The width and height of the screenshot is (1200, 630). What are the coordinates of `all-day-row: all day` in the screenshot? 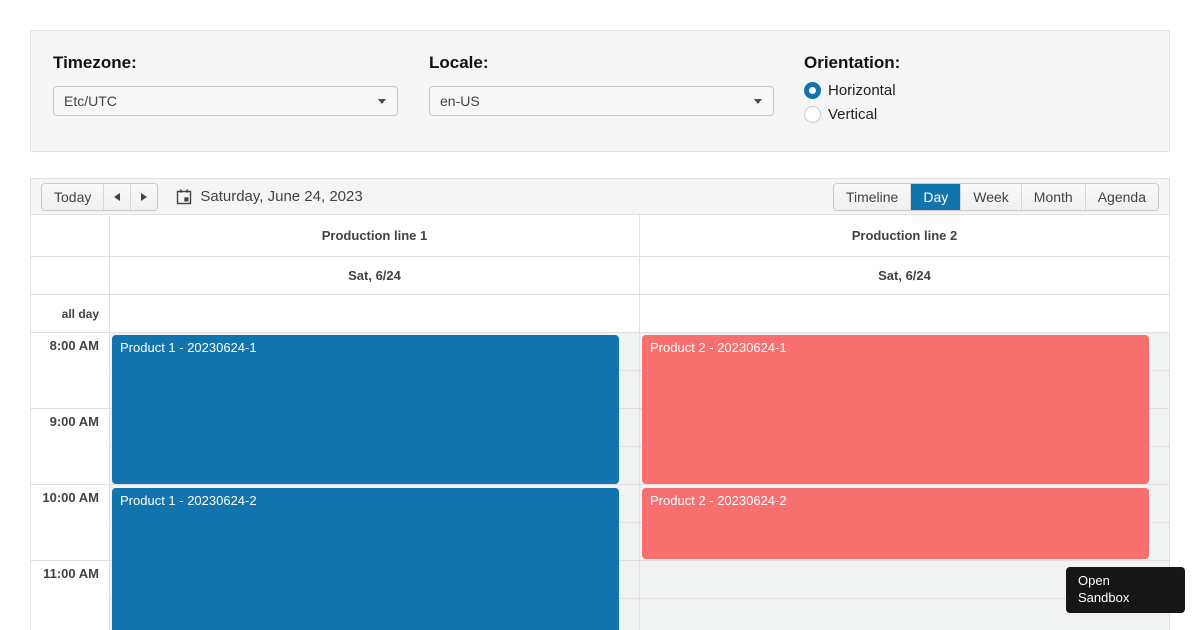 It's located at (600, 314).